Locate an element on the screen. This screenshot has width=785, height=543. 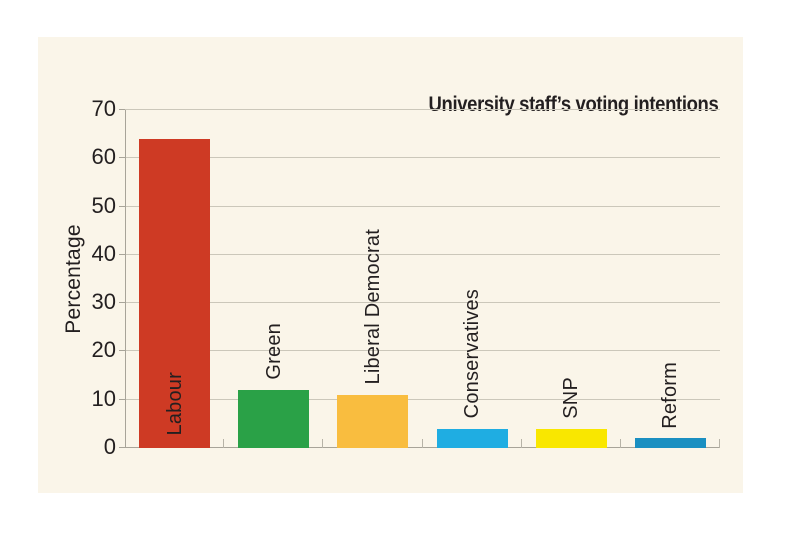
bar-label-snp: SNP is located at coordinates (571, 397).